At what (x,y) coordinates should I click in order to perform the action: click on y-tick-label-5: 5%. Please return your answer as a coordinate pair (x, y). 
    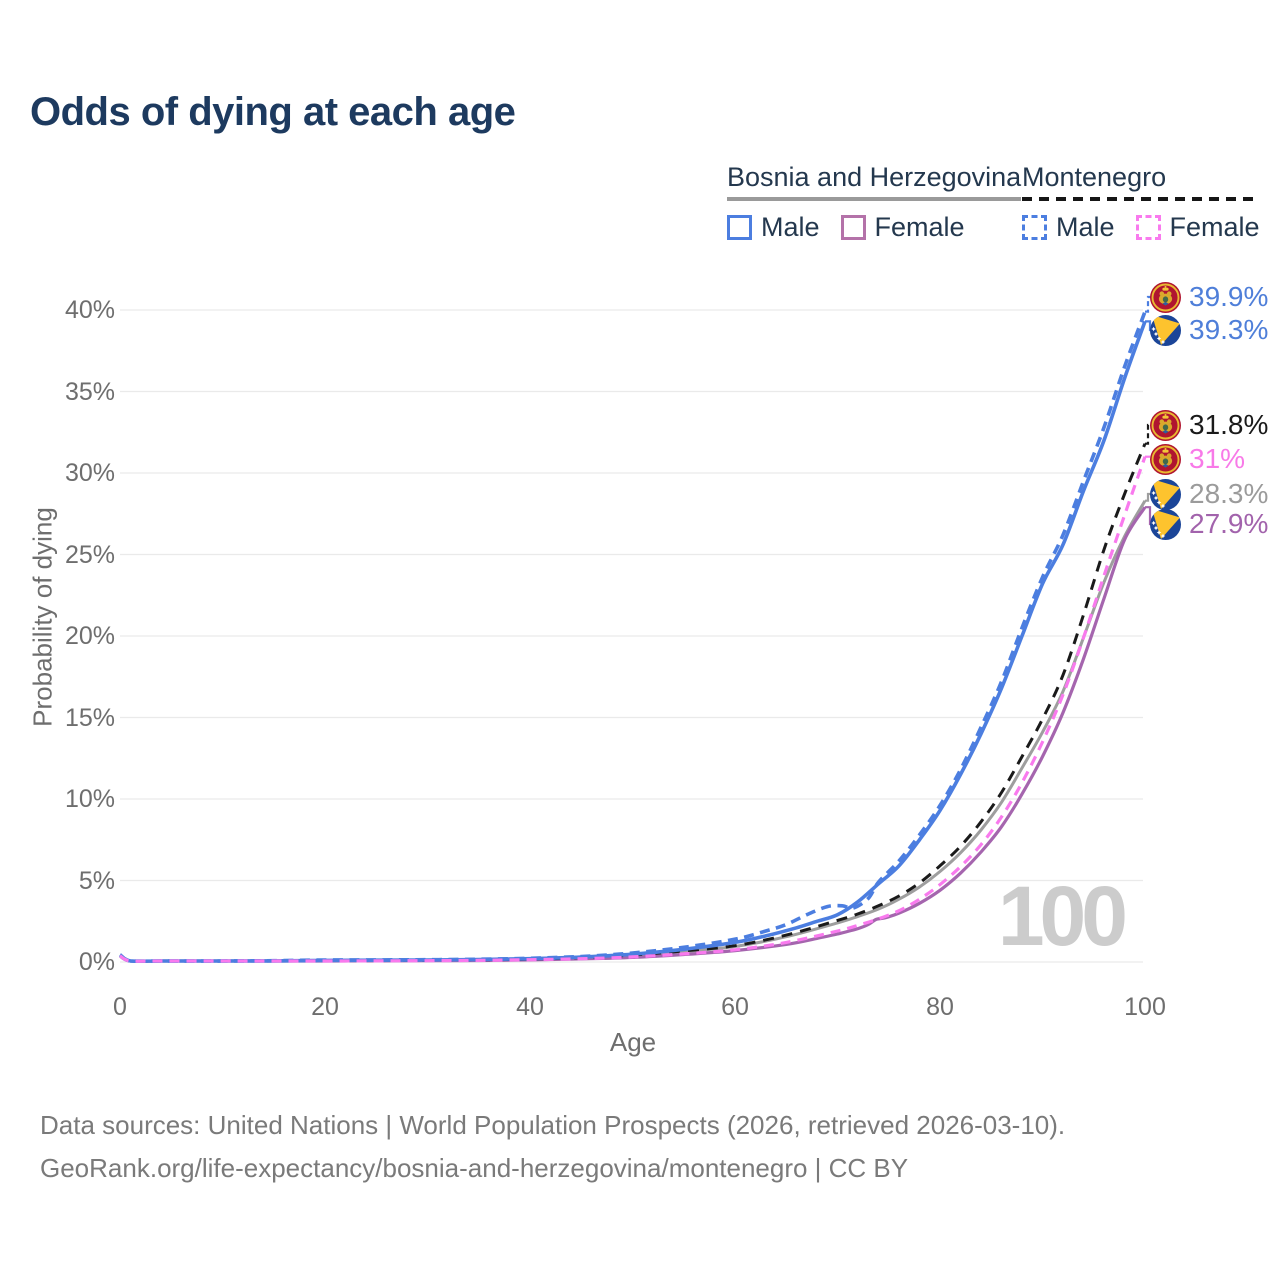
    Looking at the image, I should click on (96, 880).